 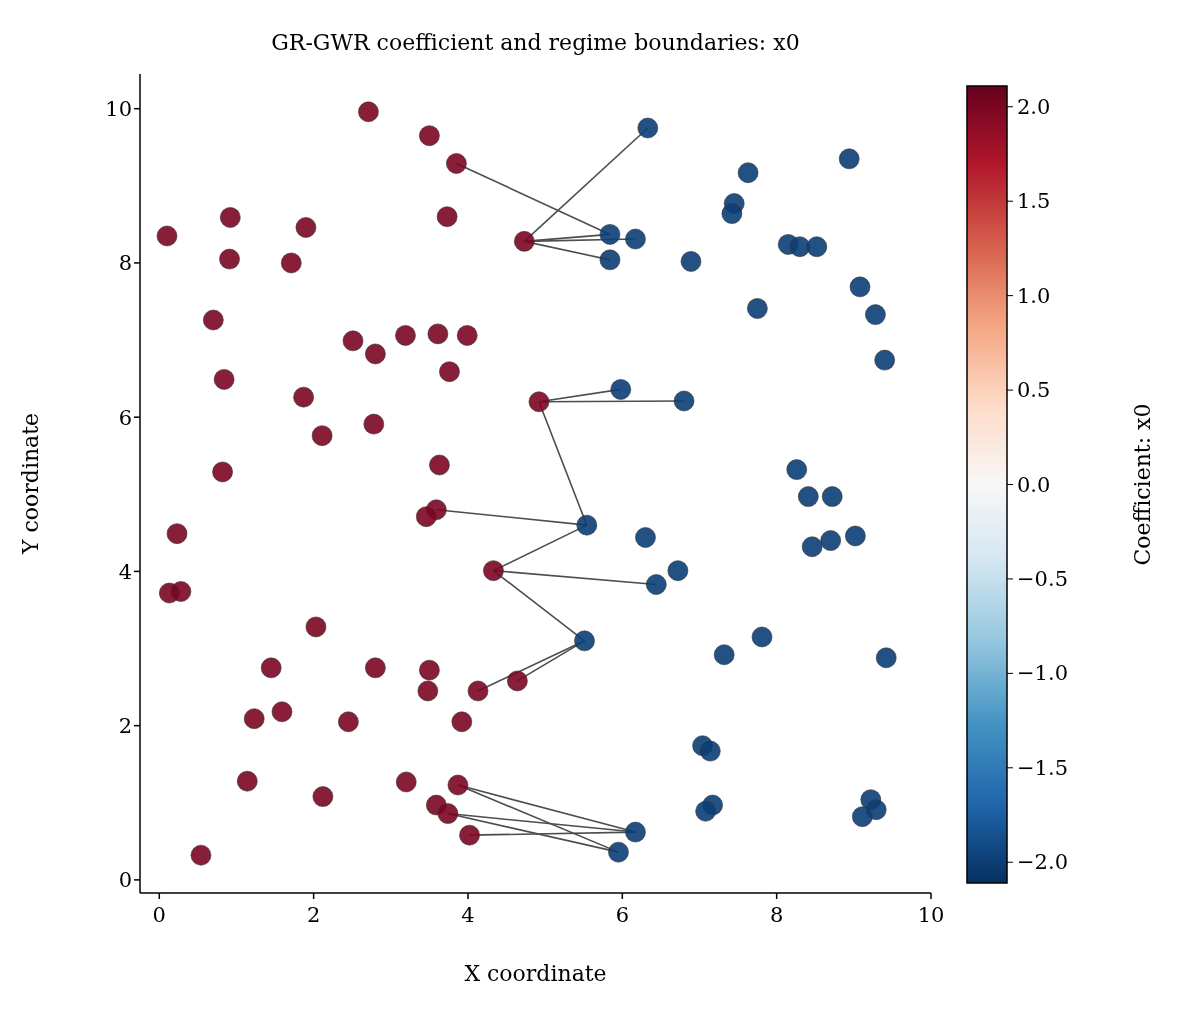 What do you see at coordinates (125, 263) in the screenshot?
I see `y-tick-label: 8` at bounding box center [125, 263].